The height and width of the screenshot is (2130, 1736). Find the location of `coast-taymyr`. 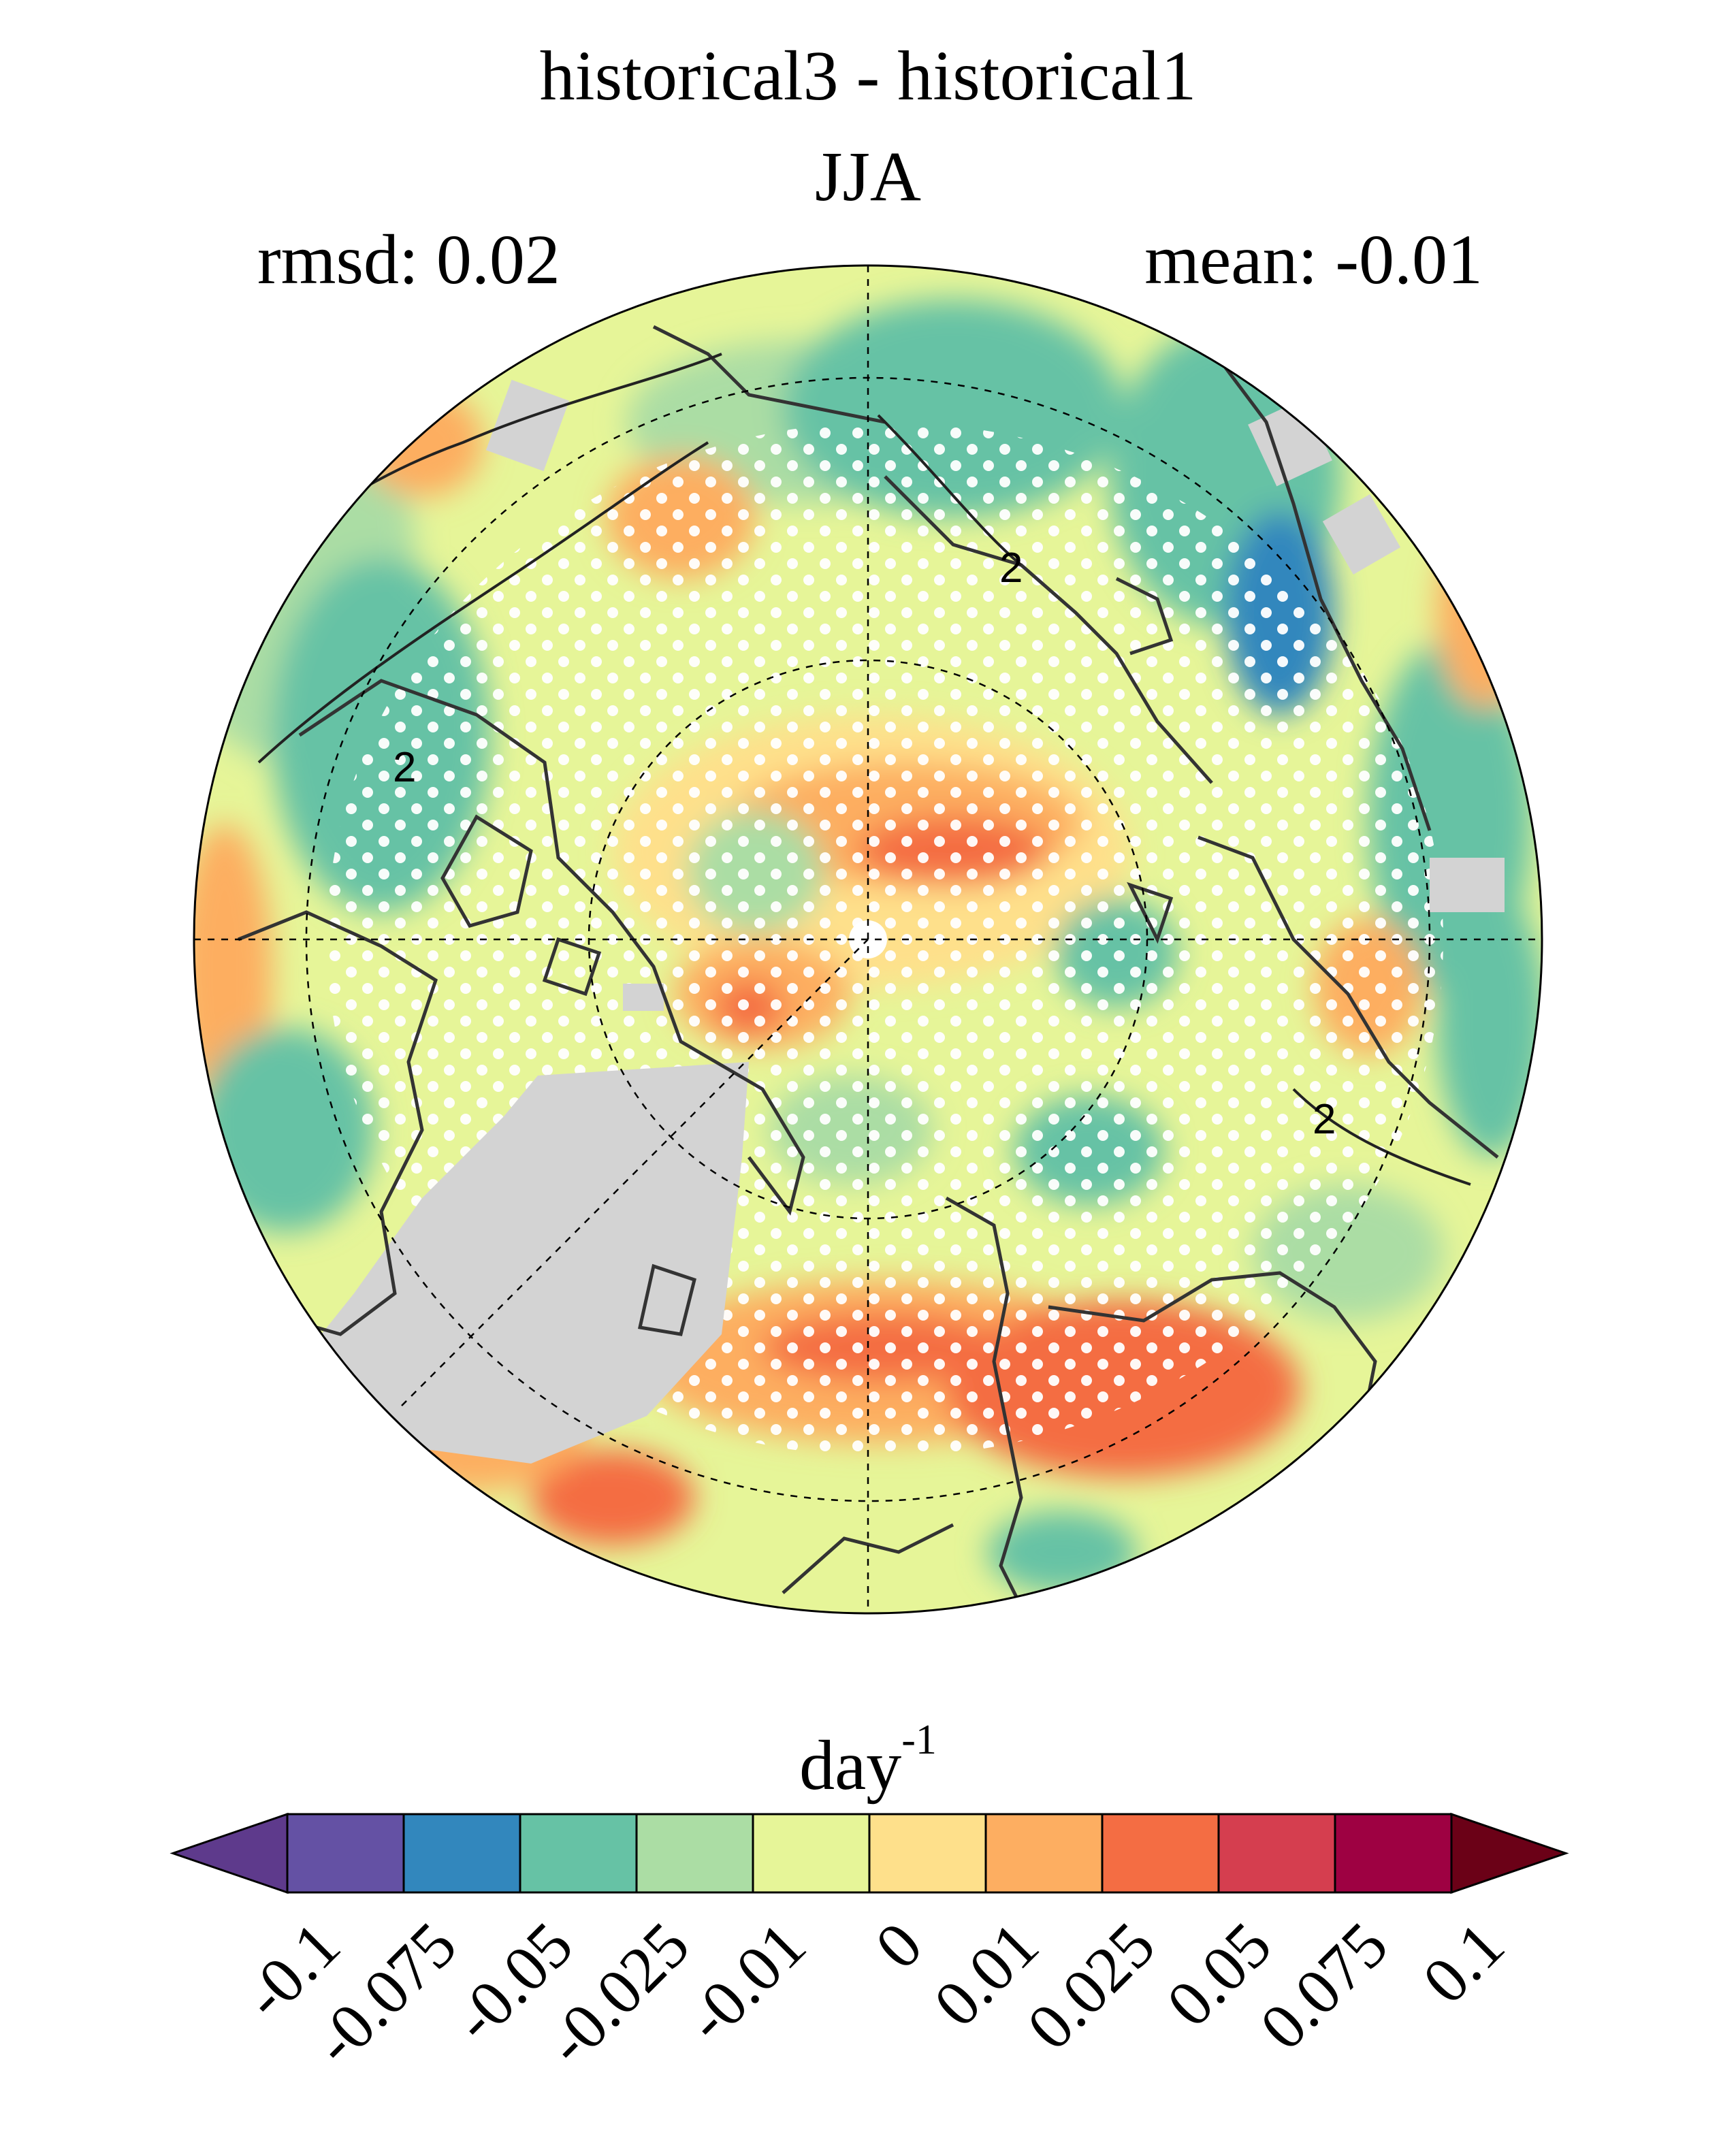

coast-taymyr is located at coordinates (1348, 997).